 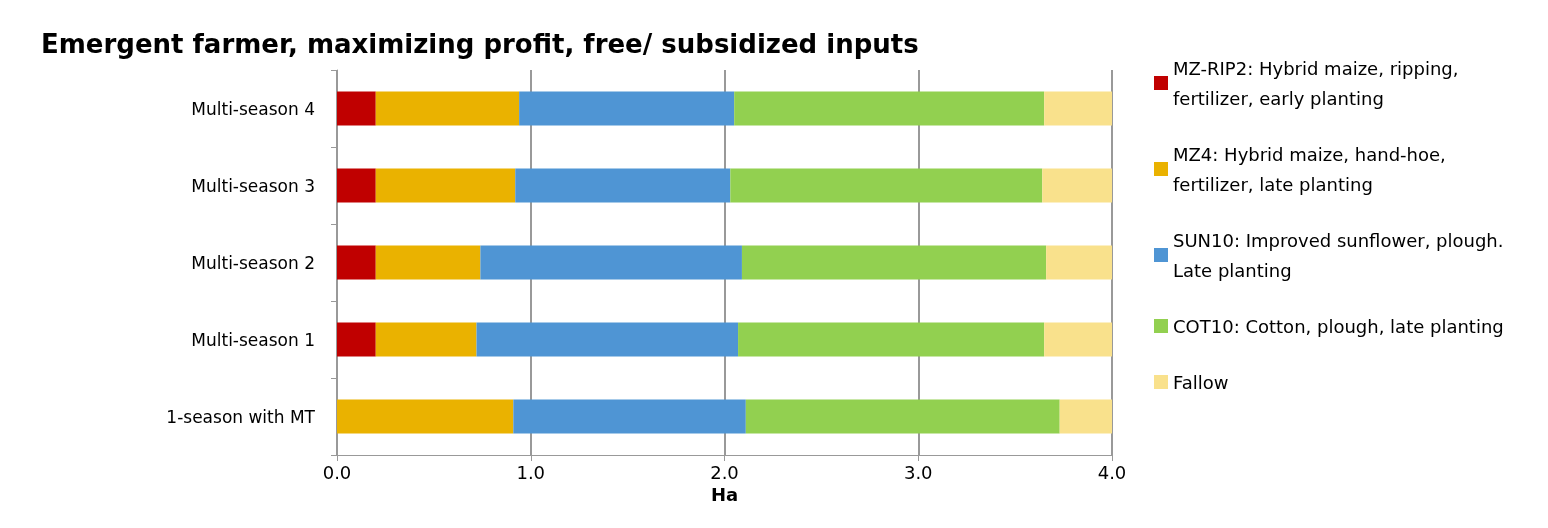 What do you see at coordinates (531, 472) in the screenshot?
I see `x-tick-label: 1.0` at bounding box center [531, 472].